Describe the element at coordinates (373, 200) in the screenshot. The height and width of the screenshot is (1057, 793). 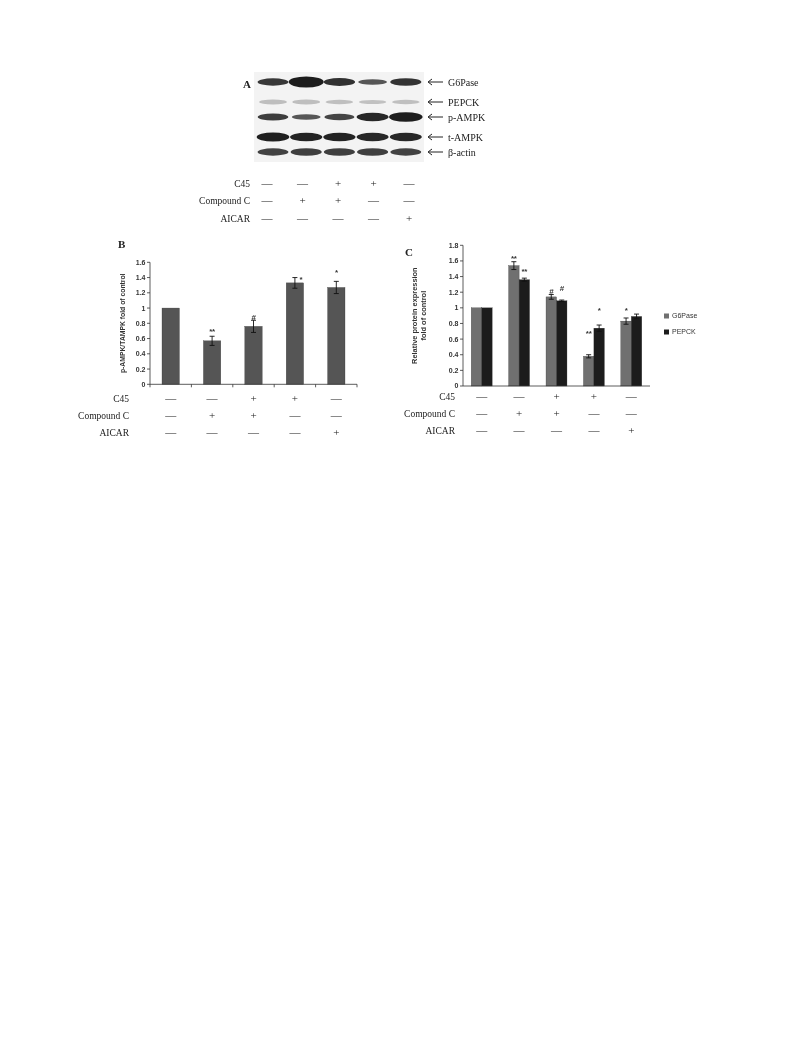
I see `category-label: + — —` at that location.